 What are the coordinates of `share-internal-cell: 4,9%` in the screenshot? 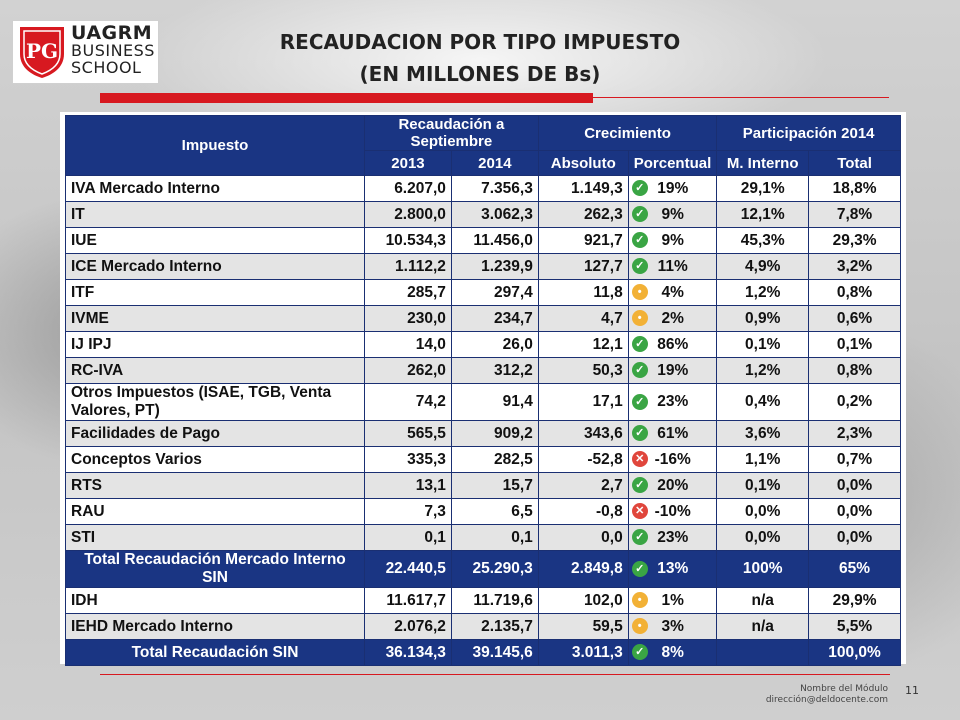 It's located at (763, 266).